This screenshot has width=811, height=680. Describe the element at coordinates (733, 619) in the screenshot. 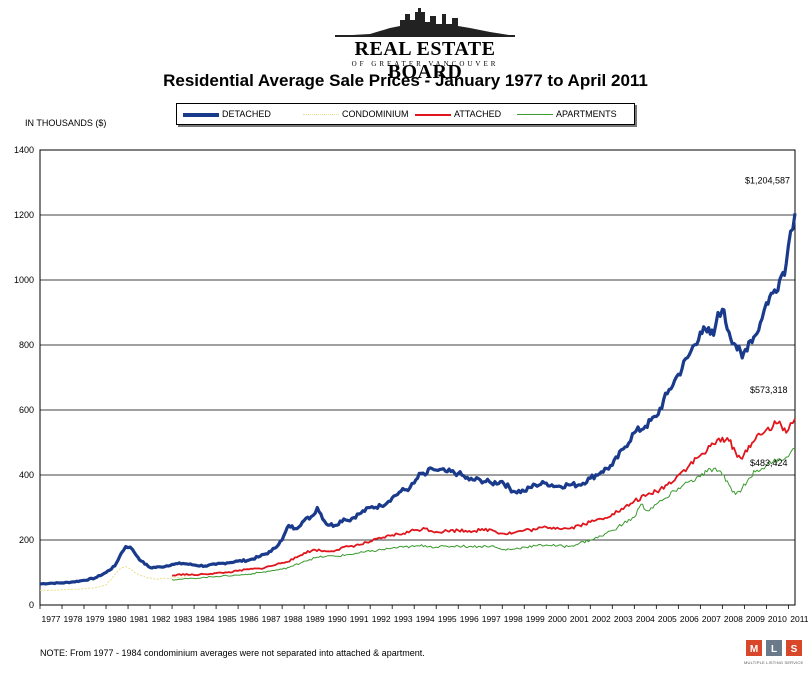

I see `x-tick-label: 2008` at that location.